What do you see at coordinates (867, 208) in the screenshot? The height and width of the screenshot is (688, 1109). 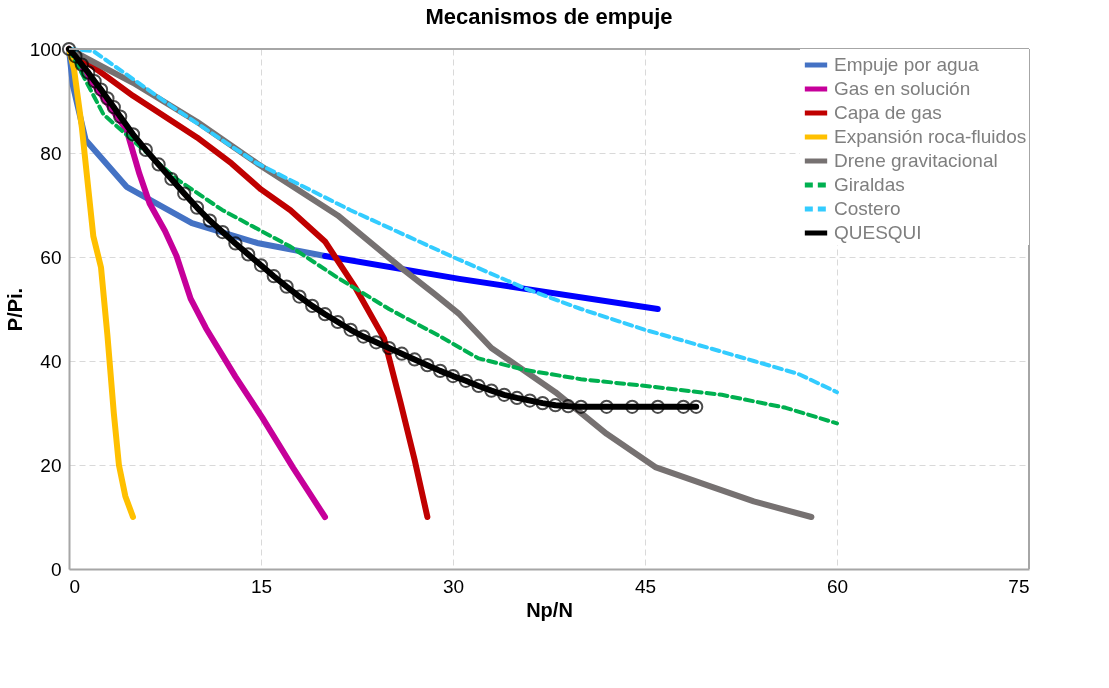 I see `legend-label: Costero` at bounding box center [867, 208].